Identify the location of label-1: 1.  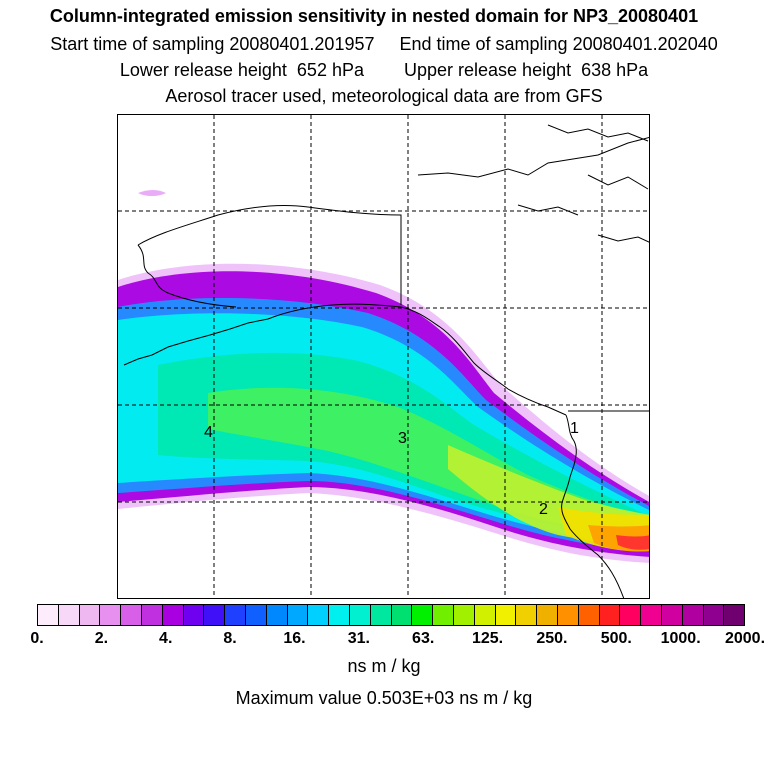
(574, 428).